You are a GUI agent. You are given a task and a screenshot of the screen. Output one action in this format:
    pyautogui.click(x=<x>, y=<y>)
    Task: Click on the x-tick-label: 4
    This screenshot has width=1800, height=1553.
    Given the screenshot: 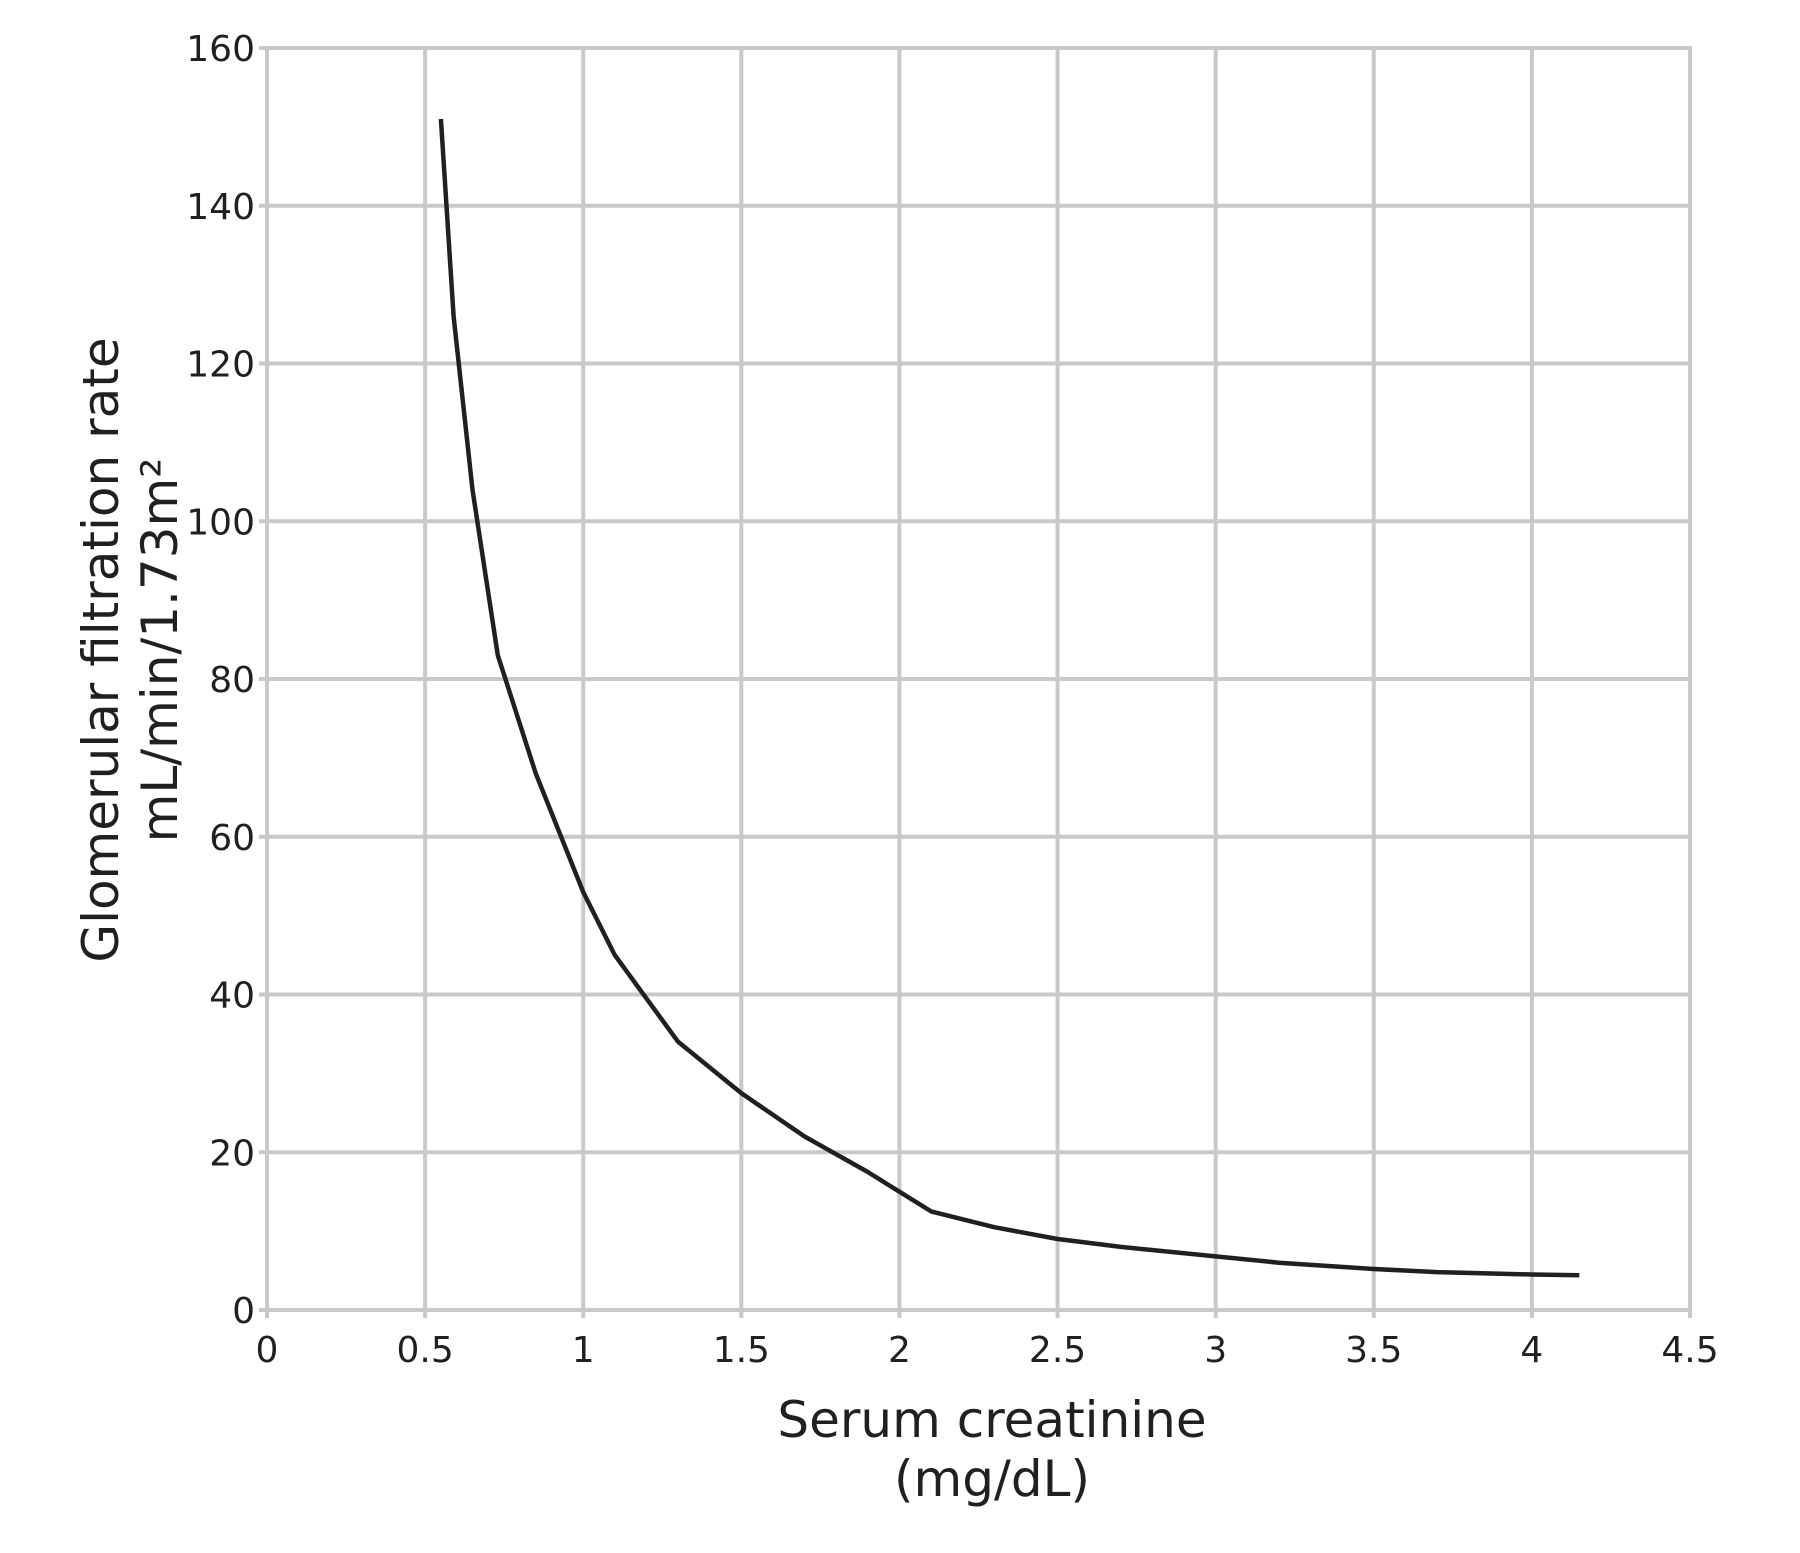 What is the action you would take?
    pyautogui.click(x=1531, y=1350)
    